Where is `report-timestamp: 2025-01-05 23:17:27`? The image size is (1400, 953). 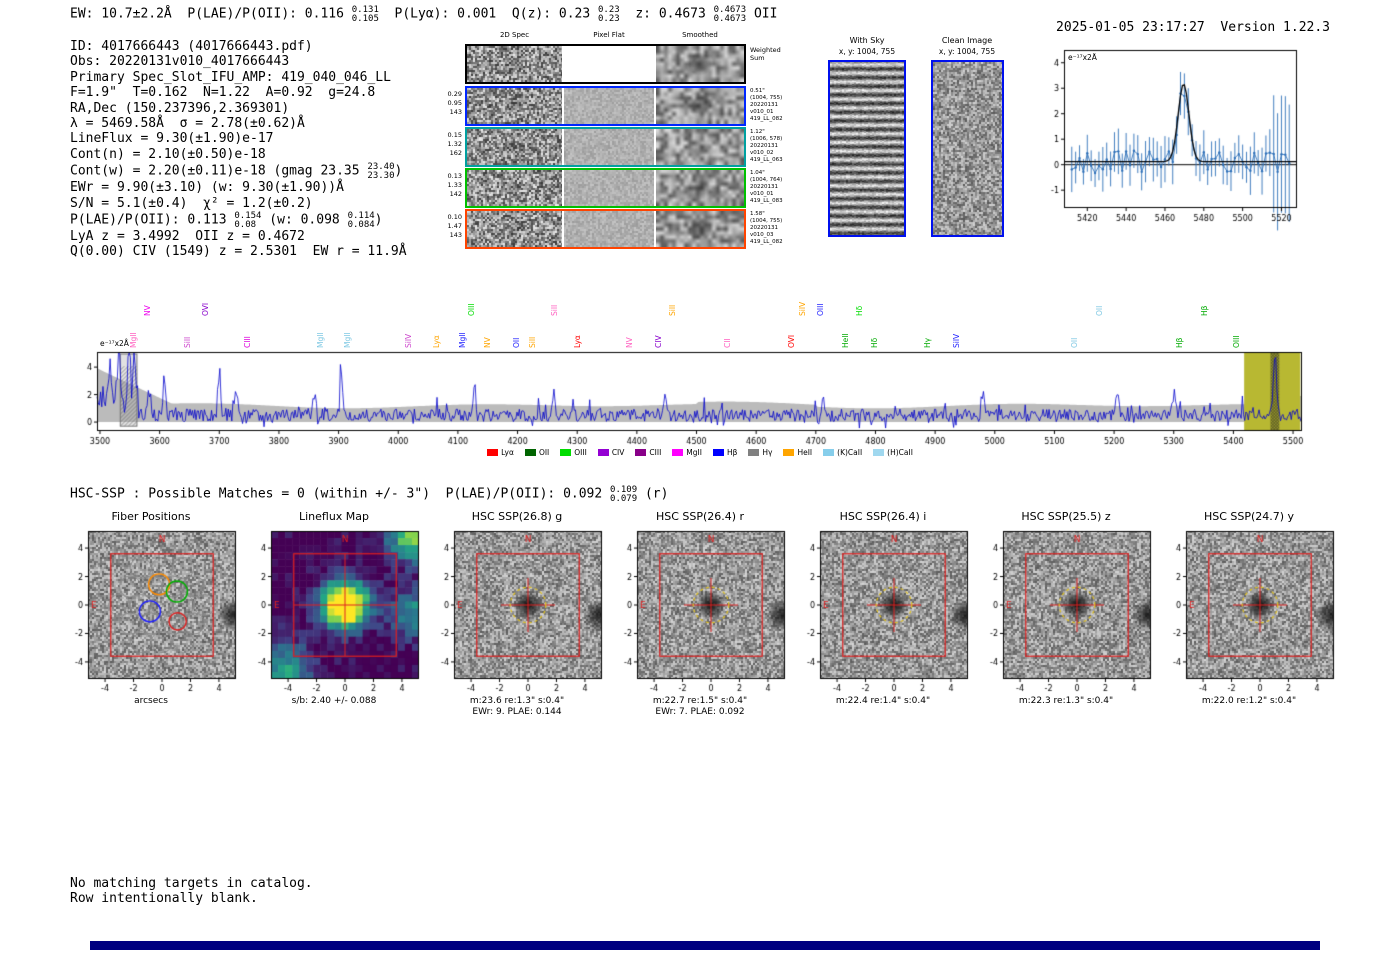
report-timestamp: 2025-01-05 23:17:27 is located at coordinates (1130, 27).